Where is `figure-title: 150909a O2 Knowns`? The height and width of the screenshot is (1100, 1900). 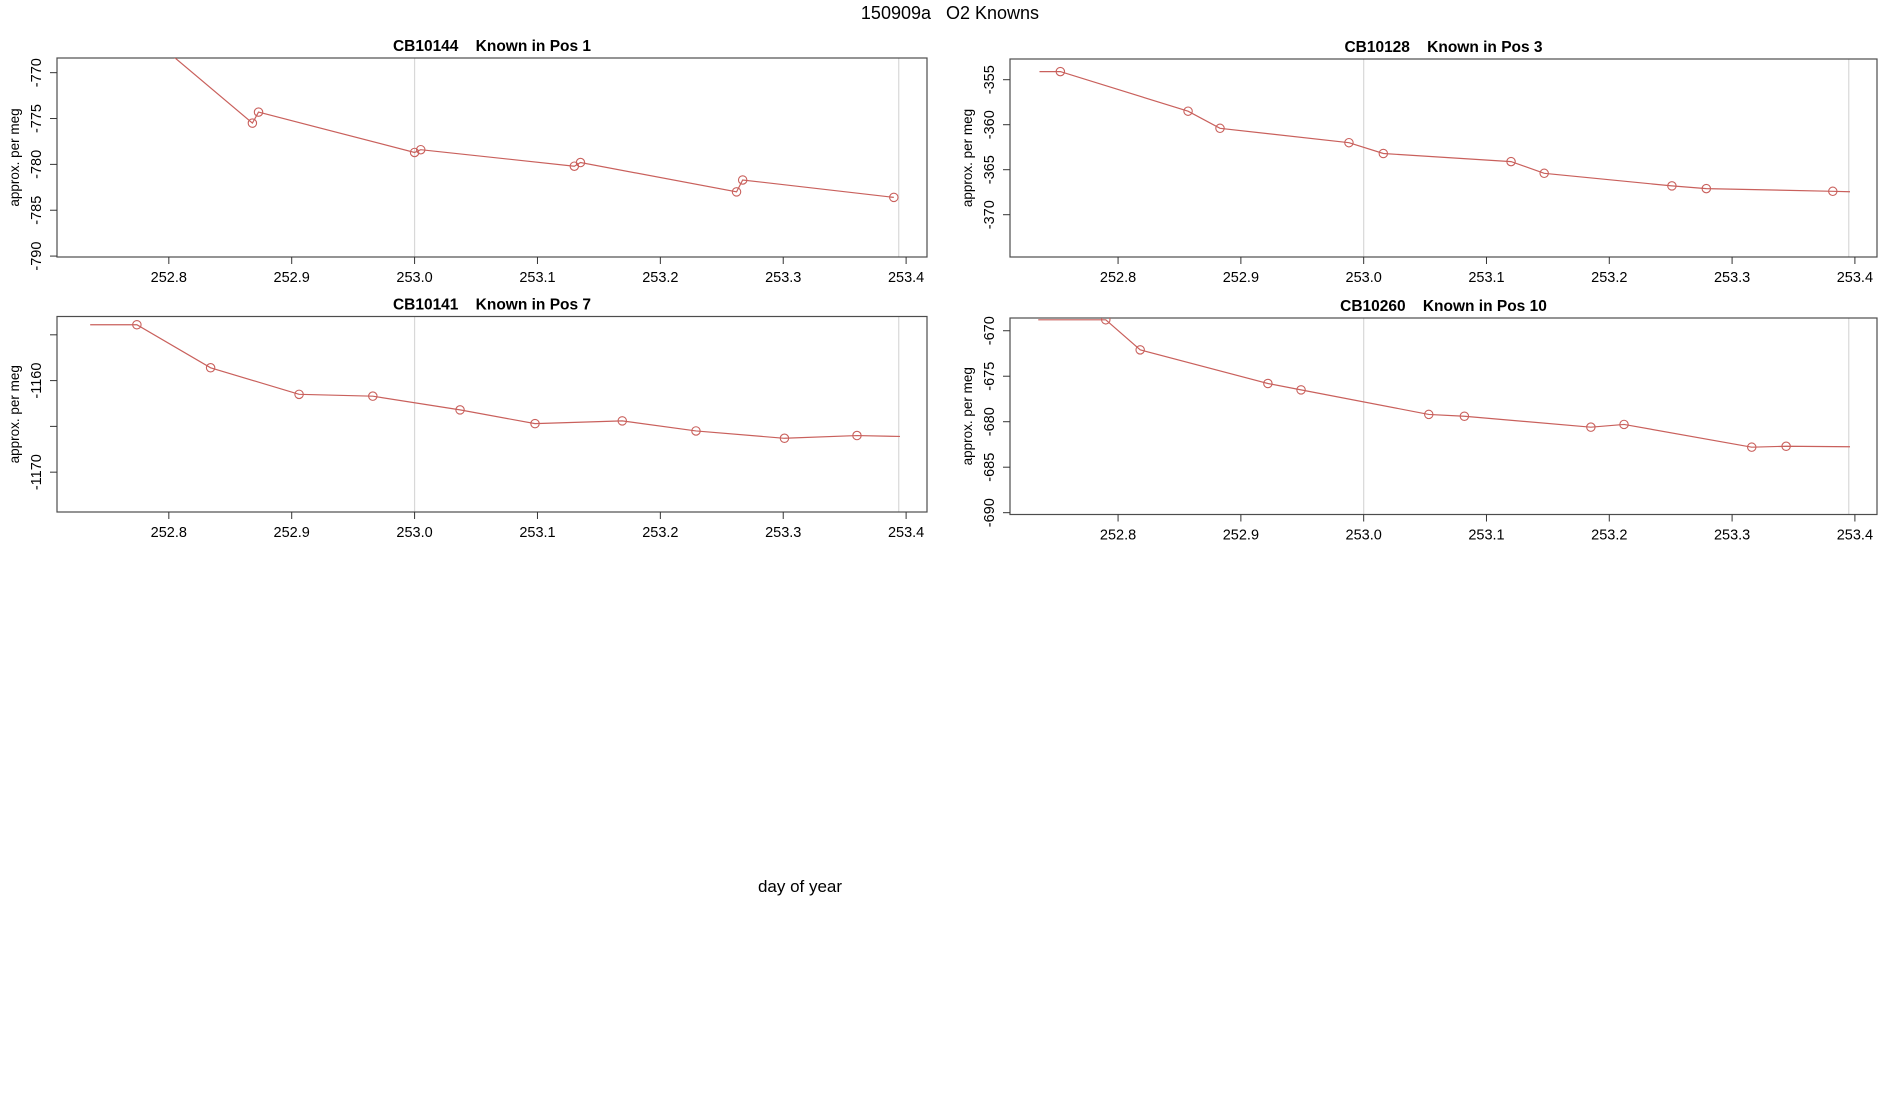 figure-title: 150909a O2 Knowns is located at coordinates (950, 13).